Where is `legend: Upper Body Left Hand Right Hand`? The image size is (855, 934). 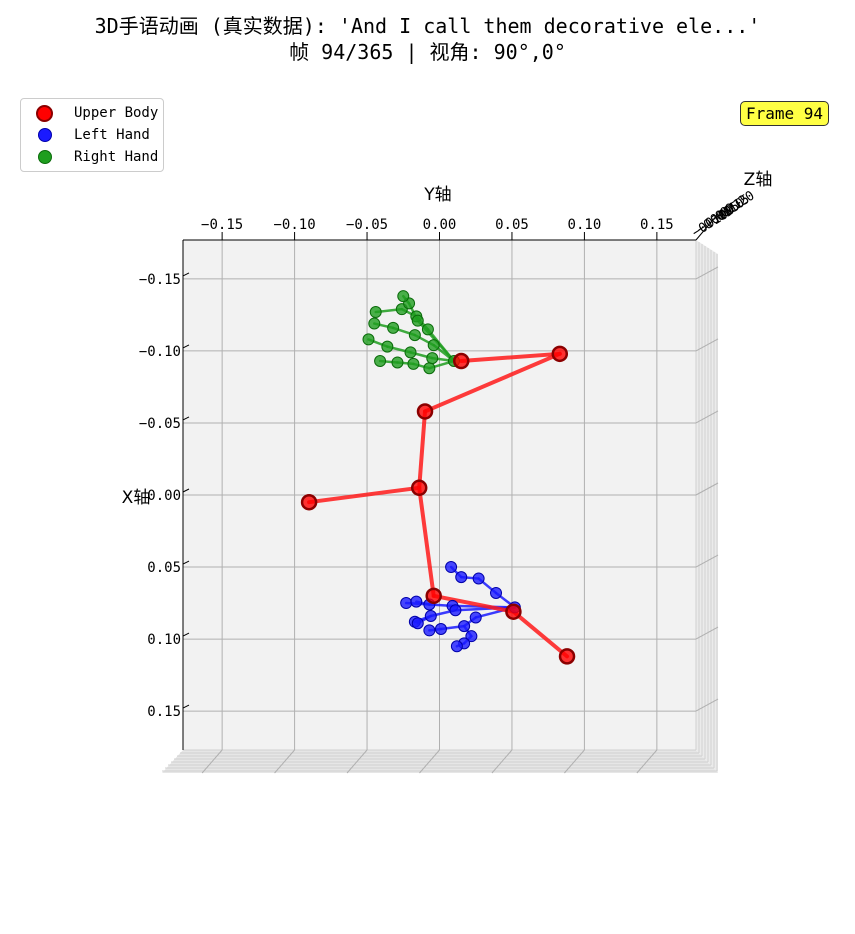 legend: Upper Body Left Hand Right Hand is located at coordinates (92, 135).